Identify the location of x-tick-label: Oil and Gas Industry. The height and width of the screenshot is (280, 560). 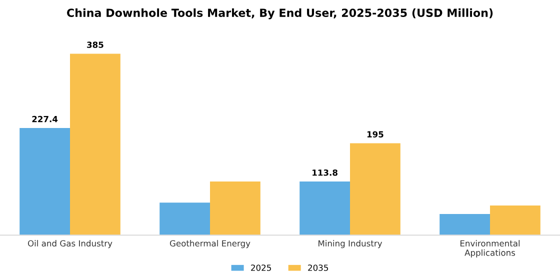
(70, 244).